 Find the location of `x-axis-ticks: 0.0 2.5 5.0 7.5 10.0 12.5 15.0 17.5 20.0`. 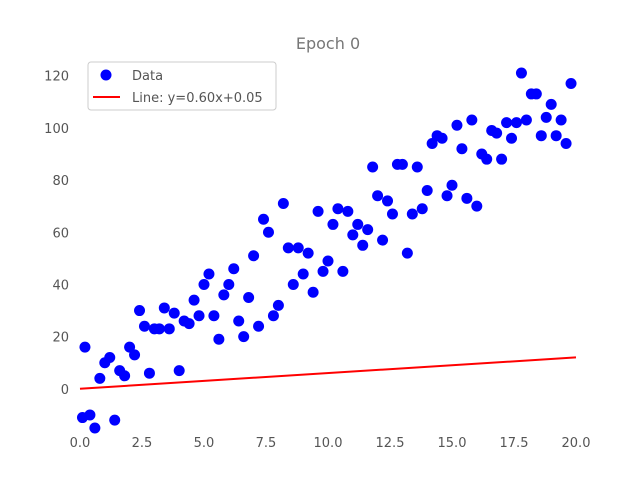

x-axis-ticks: 0.0 2.5 5.0 7.5 10.0 12.5 15.0 17.5 20.0 is located at coordinates (330, 443).